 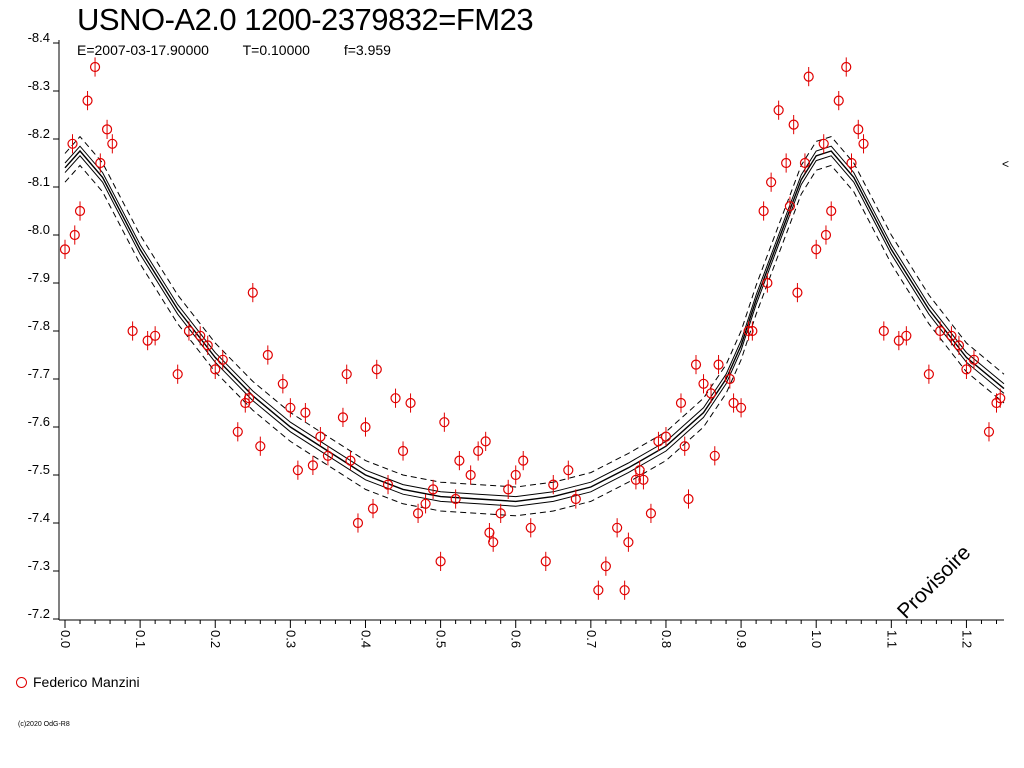 I want to click on x-tick-label: 0.3, so click(x=290, y=639).